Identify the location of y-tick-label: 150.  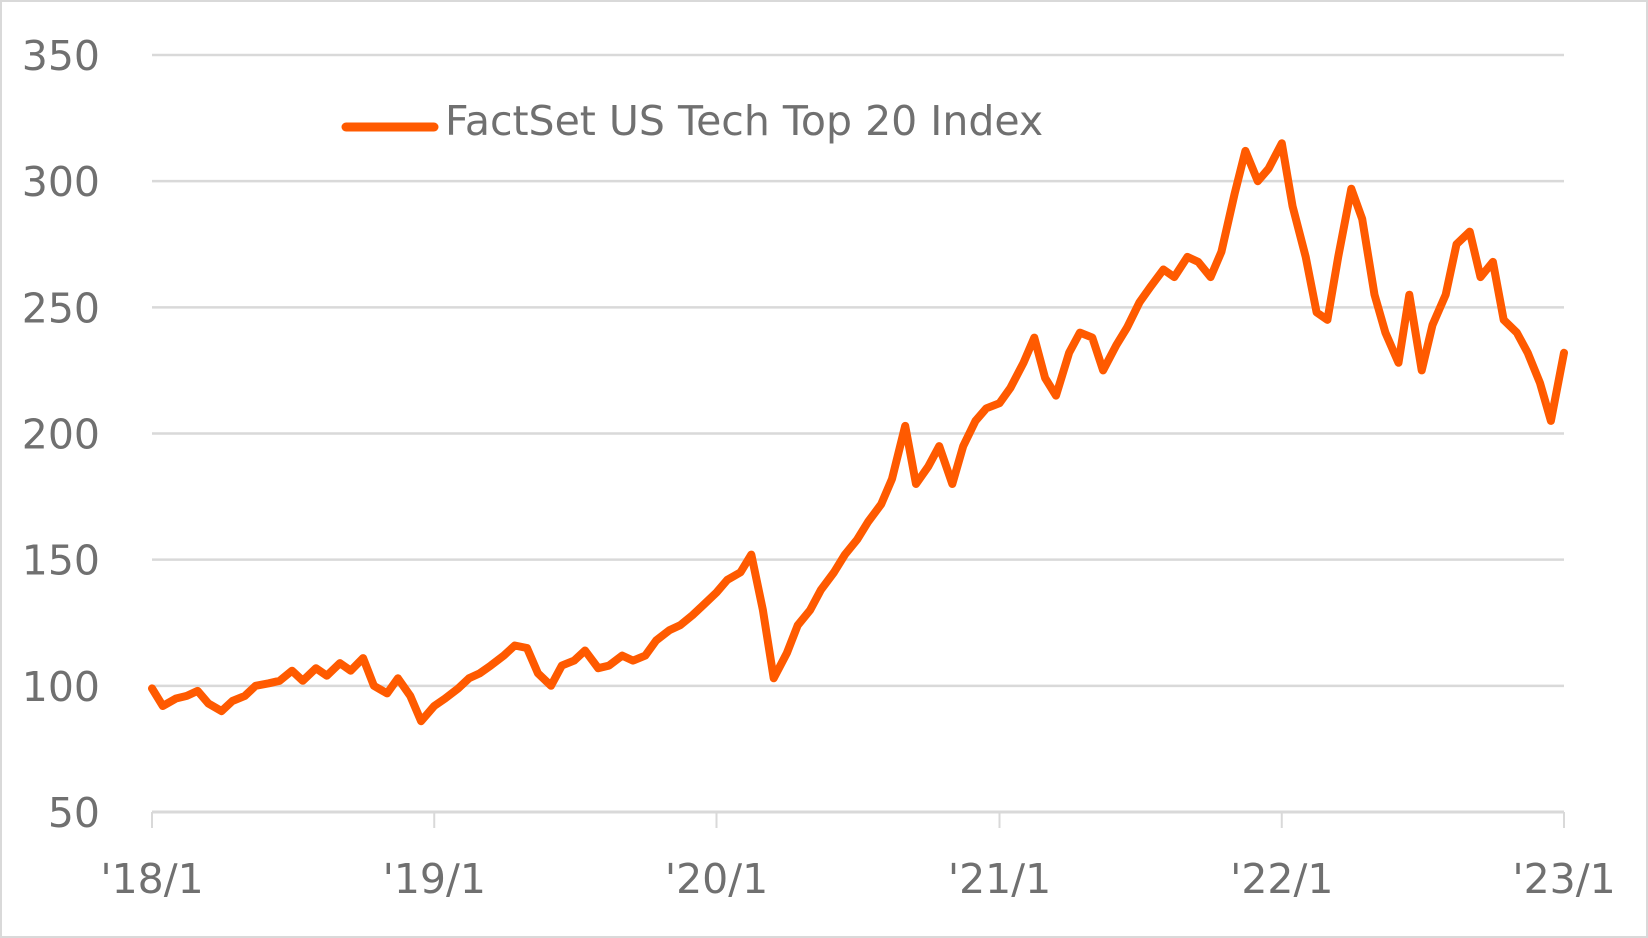
(61, 561).